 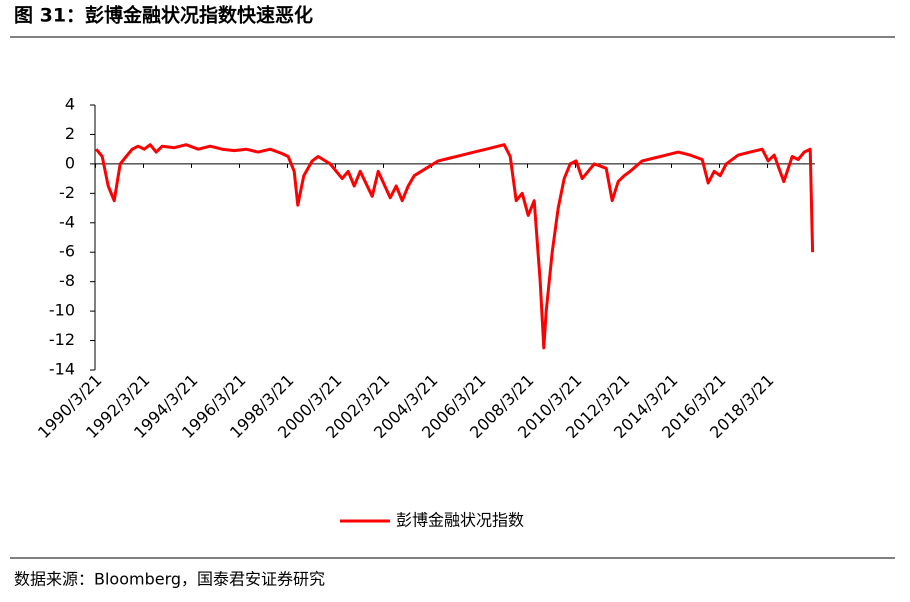 What do you see at coordinates (70, 133) in the screenshot?
I see `y-tick-label: 2` at bounding box center [70, 133].